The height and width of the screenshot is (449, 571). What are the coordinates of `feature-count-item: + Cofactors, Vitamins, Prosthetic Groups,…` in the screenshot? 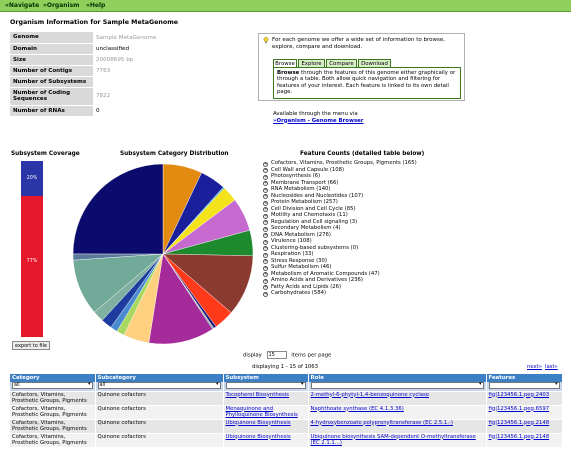 It's located at (340, 163).